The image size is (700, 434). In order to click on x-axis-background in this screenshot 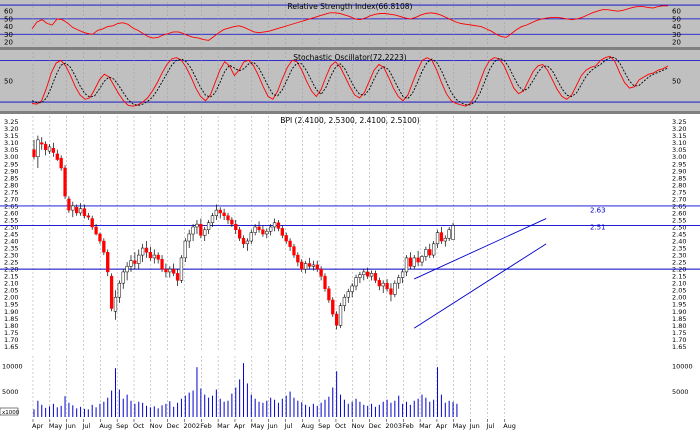, I will do `click(350, 424)`.